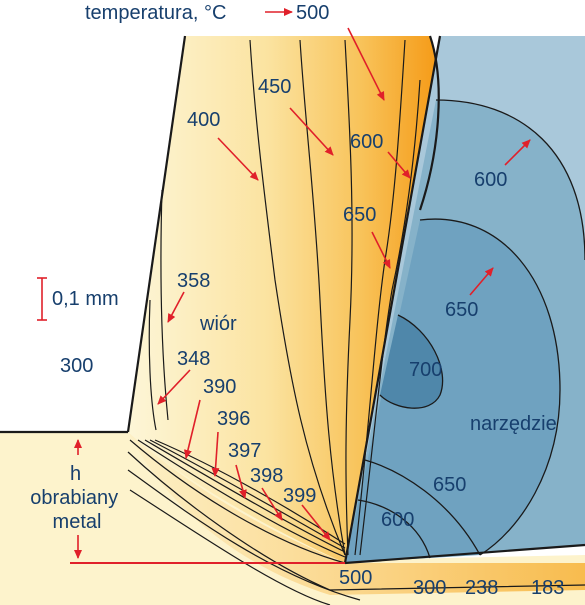 Image resolution: width=585 pixels, height=605 pixels. What do you see at coordinates (155, 13) in the screenshot?
I see `title: temperatura, °C` at bounding box center [155, 13].